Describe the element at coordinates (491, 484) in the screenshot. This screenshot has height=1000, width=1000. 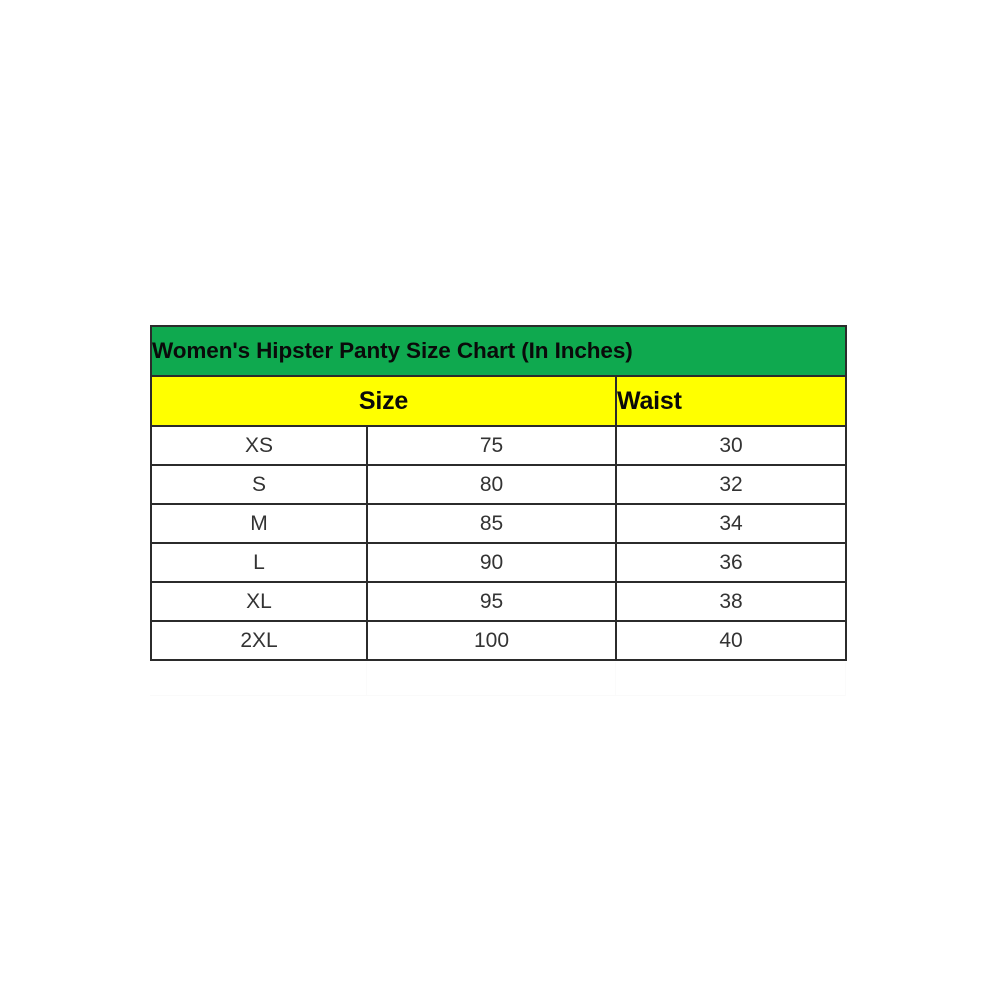
I see `cell-size-number: 80` at that location.